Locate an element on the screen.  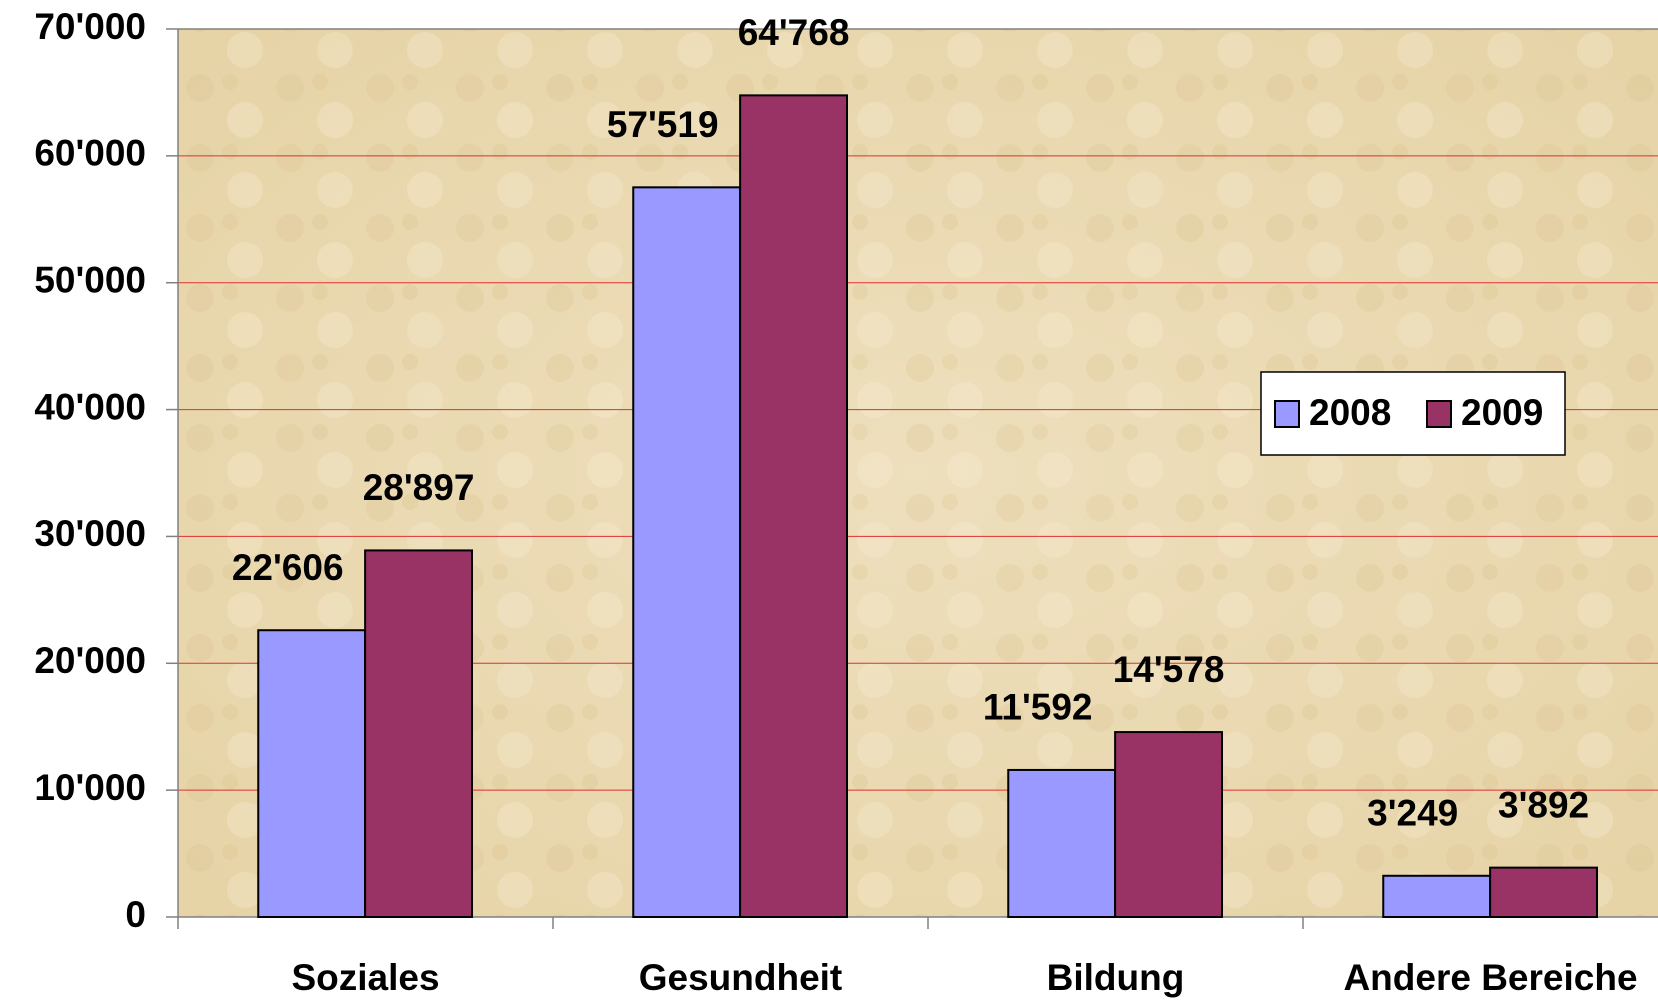
y-tick-label: 50'000 is located at coordinates (90, 279).